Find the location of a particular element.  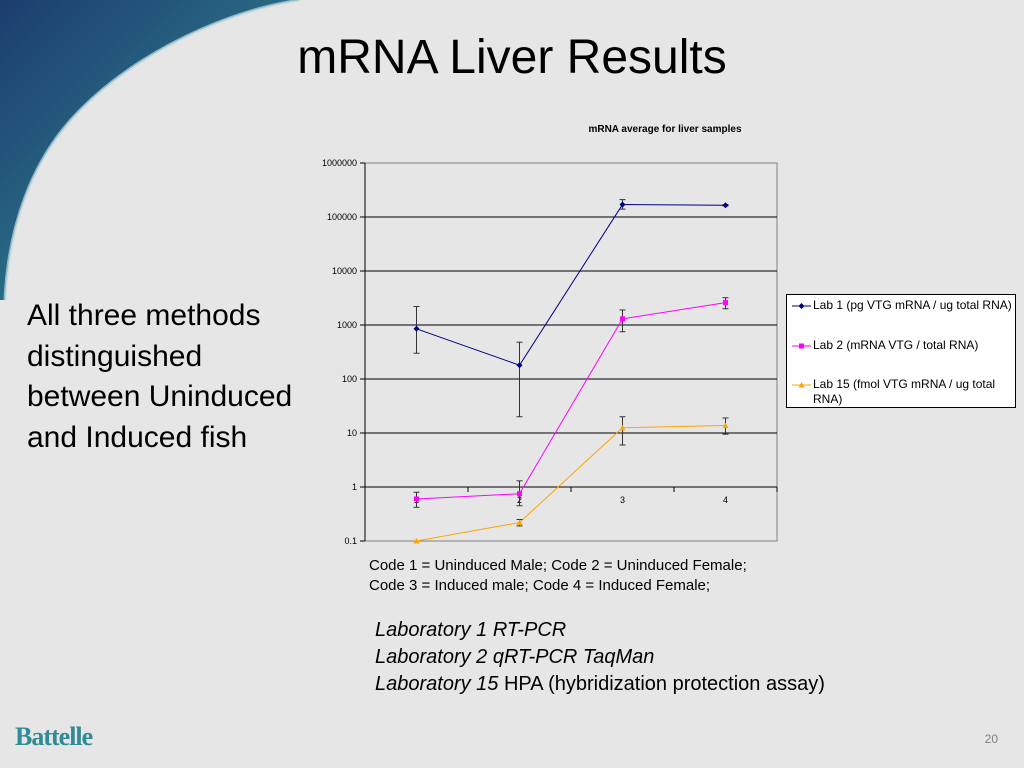

legend-label: Lab 15 (fmol VTG mRNA / ug total RNA) is located at coordinates (904, 391).